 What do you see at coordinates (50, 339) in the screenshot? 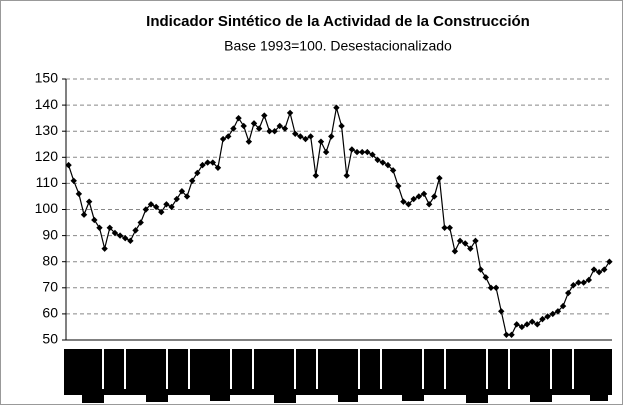
I see `y-tick-label: 50` at bounding box center [50, 339].